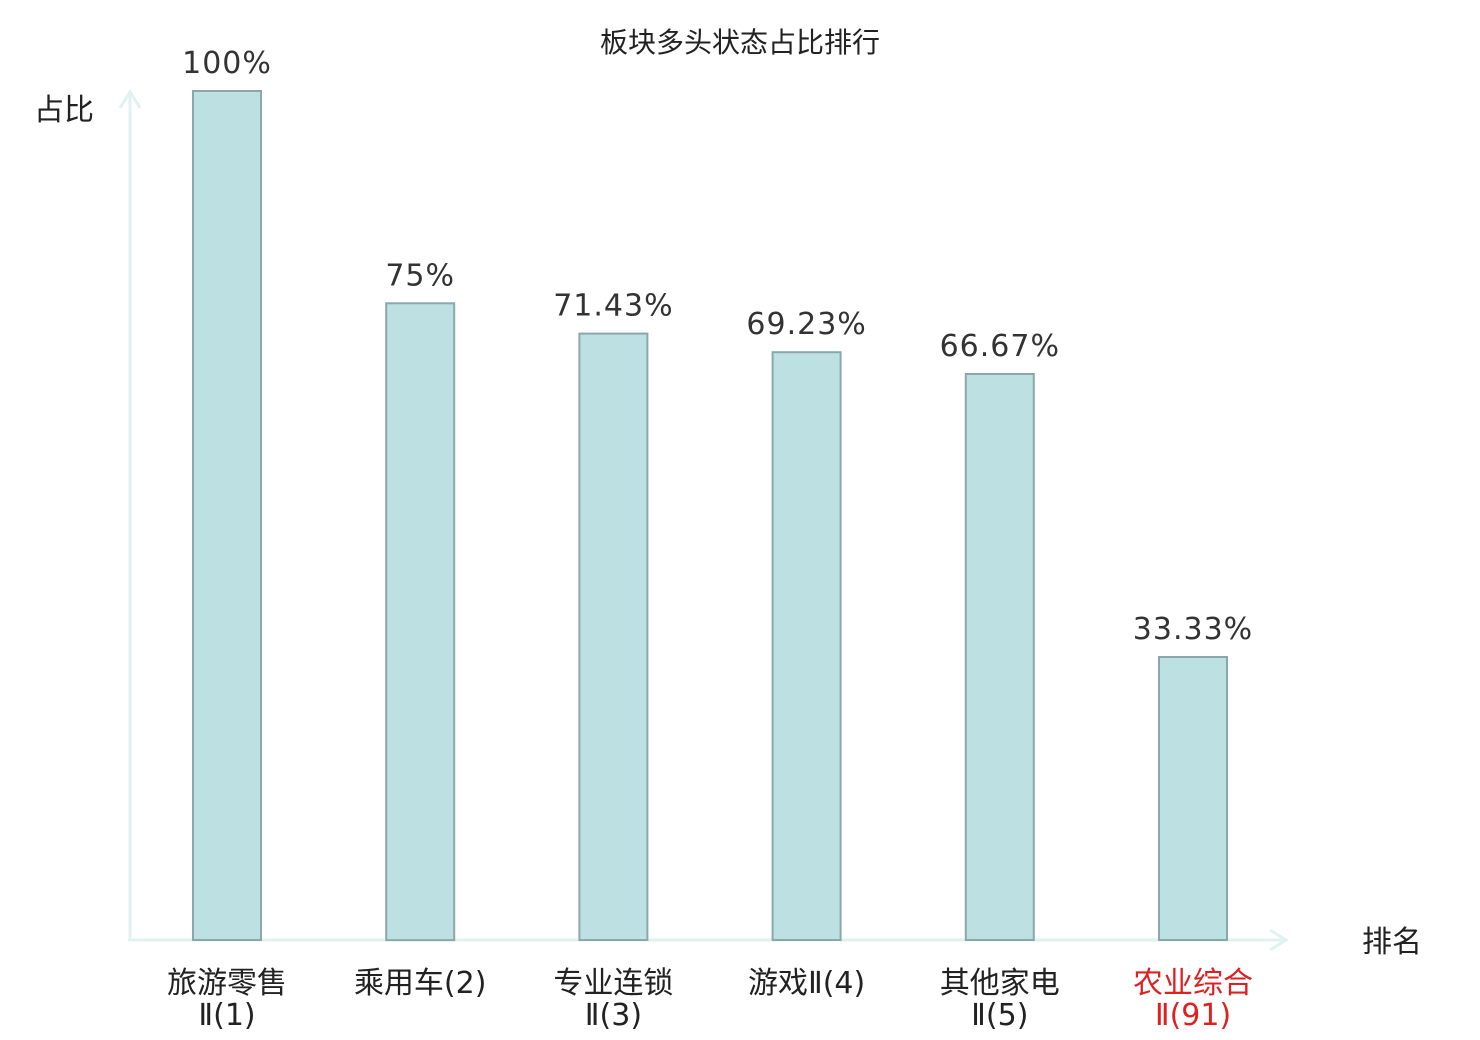  I want to click on y-axis-label: 占比, so click(64, 110).